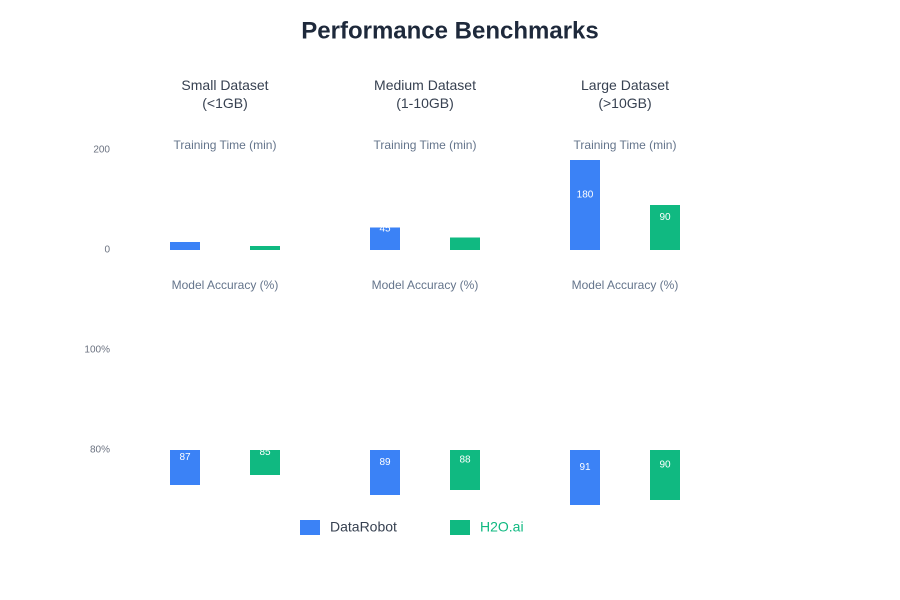 Image resolution: width=900 pixels, height=600 pixels. Describe the element at coordinates (100, 450) in the screenshot. I see `y-tick-label: 80%` at that location.